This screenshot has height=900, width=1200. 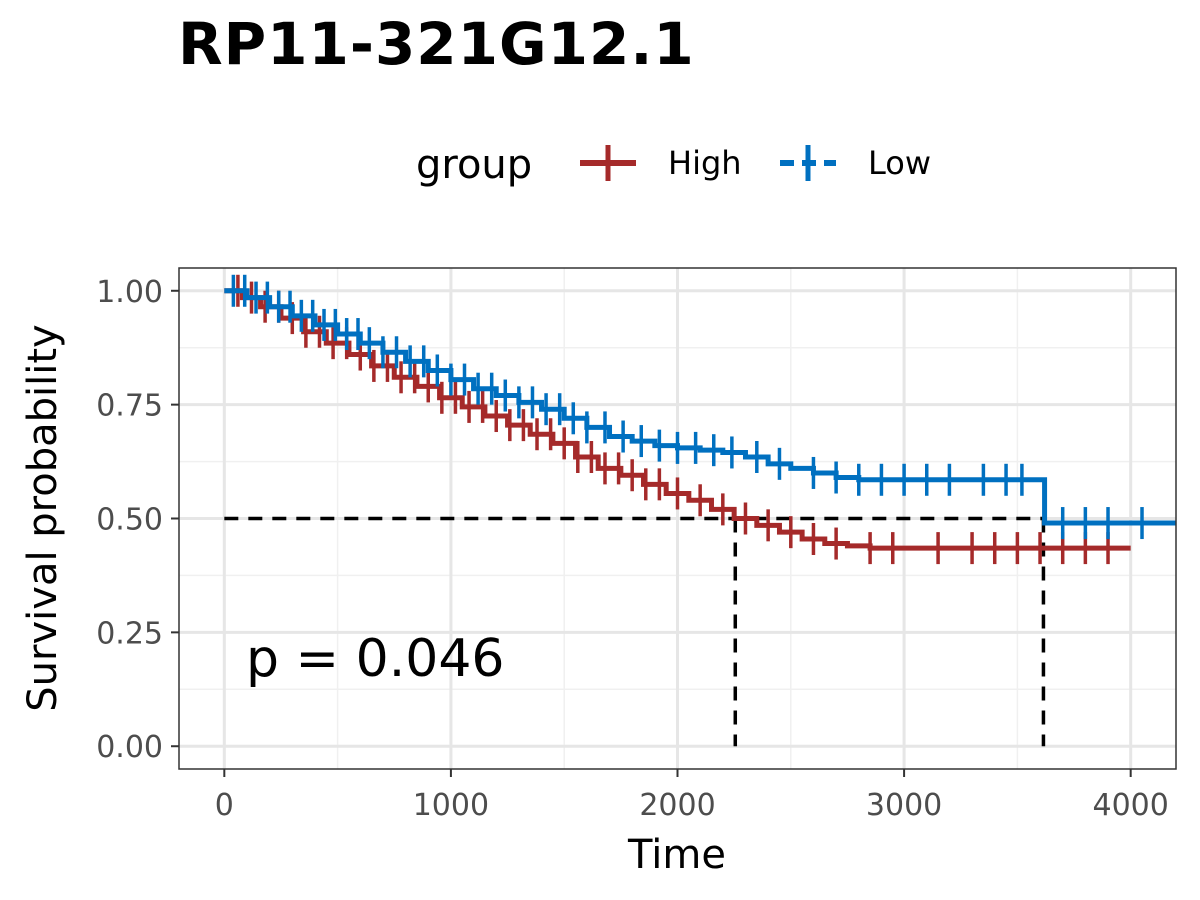 I want to click on legend: group High Low, so click(x=673, y=165).